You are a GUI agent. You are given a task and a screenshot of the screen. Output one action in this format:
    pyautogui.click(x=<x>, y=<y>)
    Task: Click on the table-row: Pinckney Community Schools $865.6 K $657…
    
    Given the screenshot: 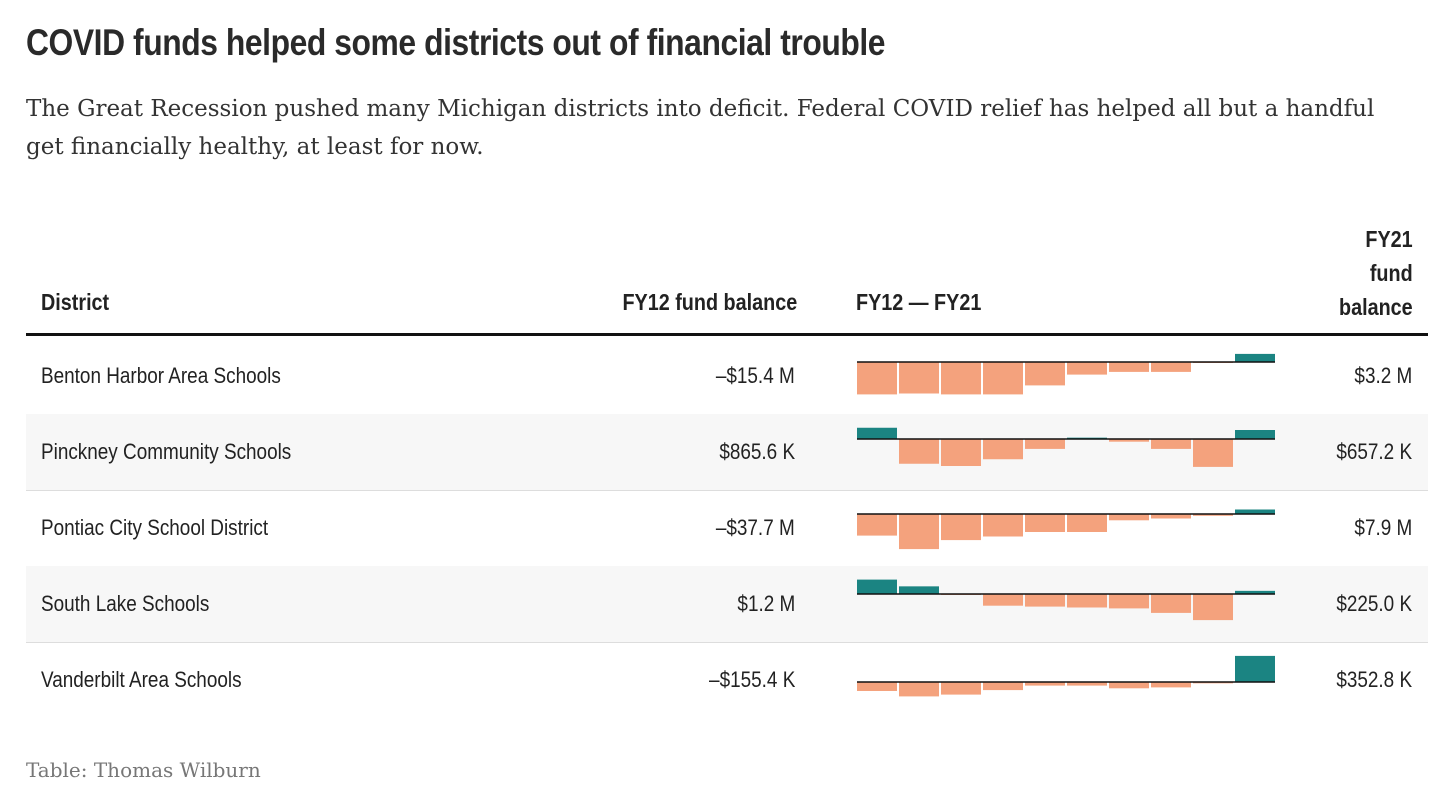 What is the action you would take?
    pyautogui.click(x=727, y=452)
    